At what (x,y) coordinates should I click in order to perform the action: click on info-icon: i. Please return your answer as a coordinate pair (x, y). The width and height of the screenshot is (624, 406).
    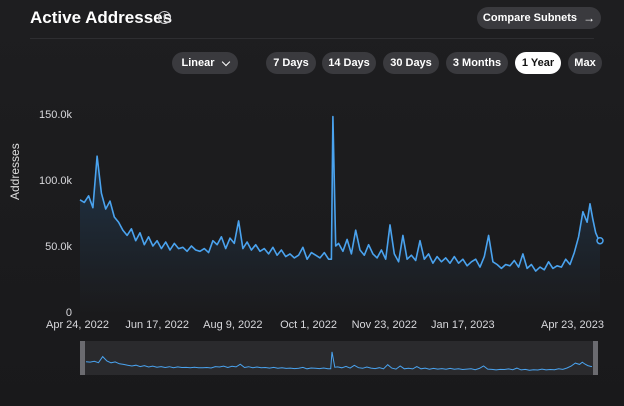
    Looking at the image, I should click on (164, 17).